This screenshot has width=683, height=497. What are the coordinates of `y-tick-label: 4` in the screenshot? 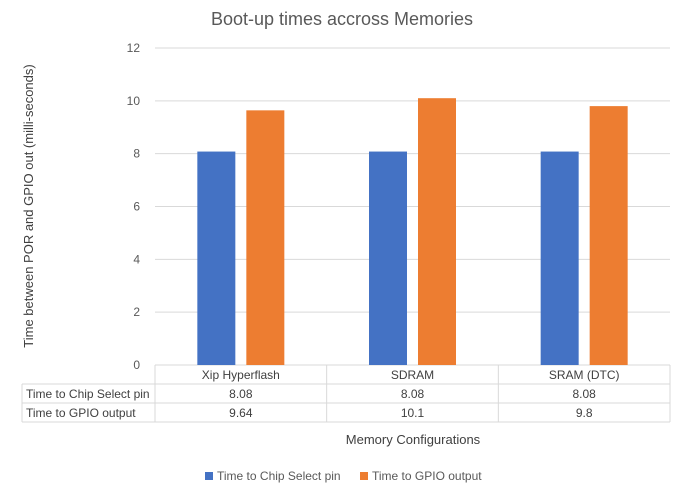 It's located at (136, 259).